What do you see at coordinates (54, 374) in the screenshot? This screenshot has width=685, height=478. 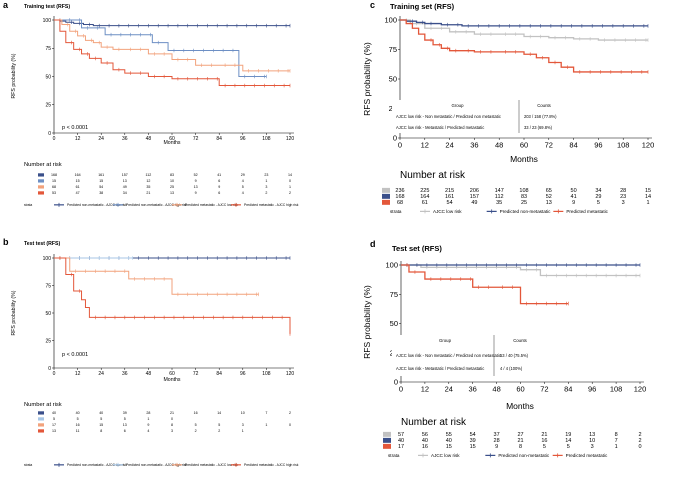 I see `x-tick-label: 0` at bounding box center [54, 374].